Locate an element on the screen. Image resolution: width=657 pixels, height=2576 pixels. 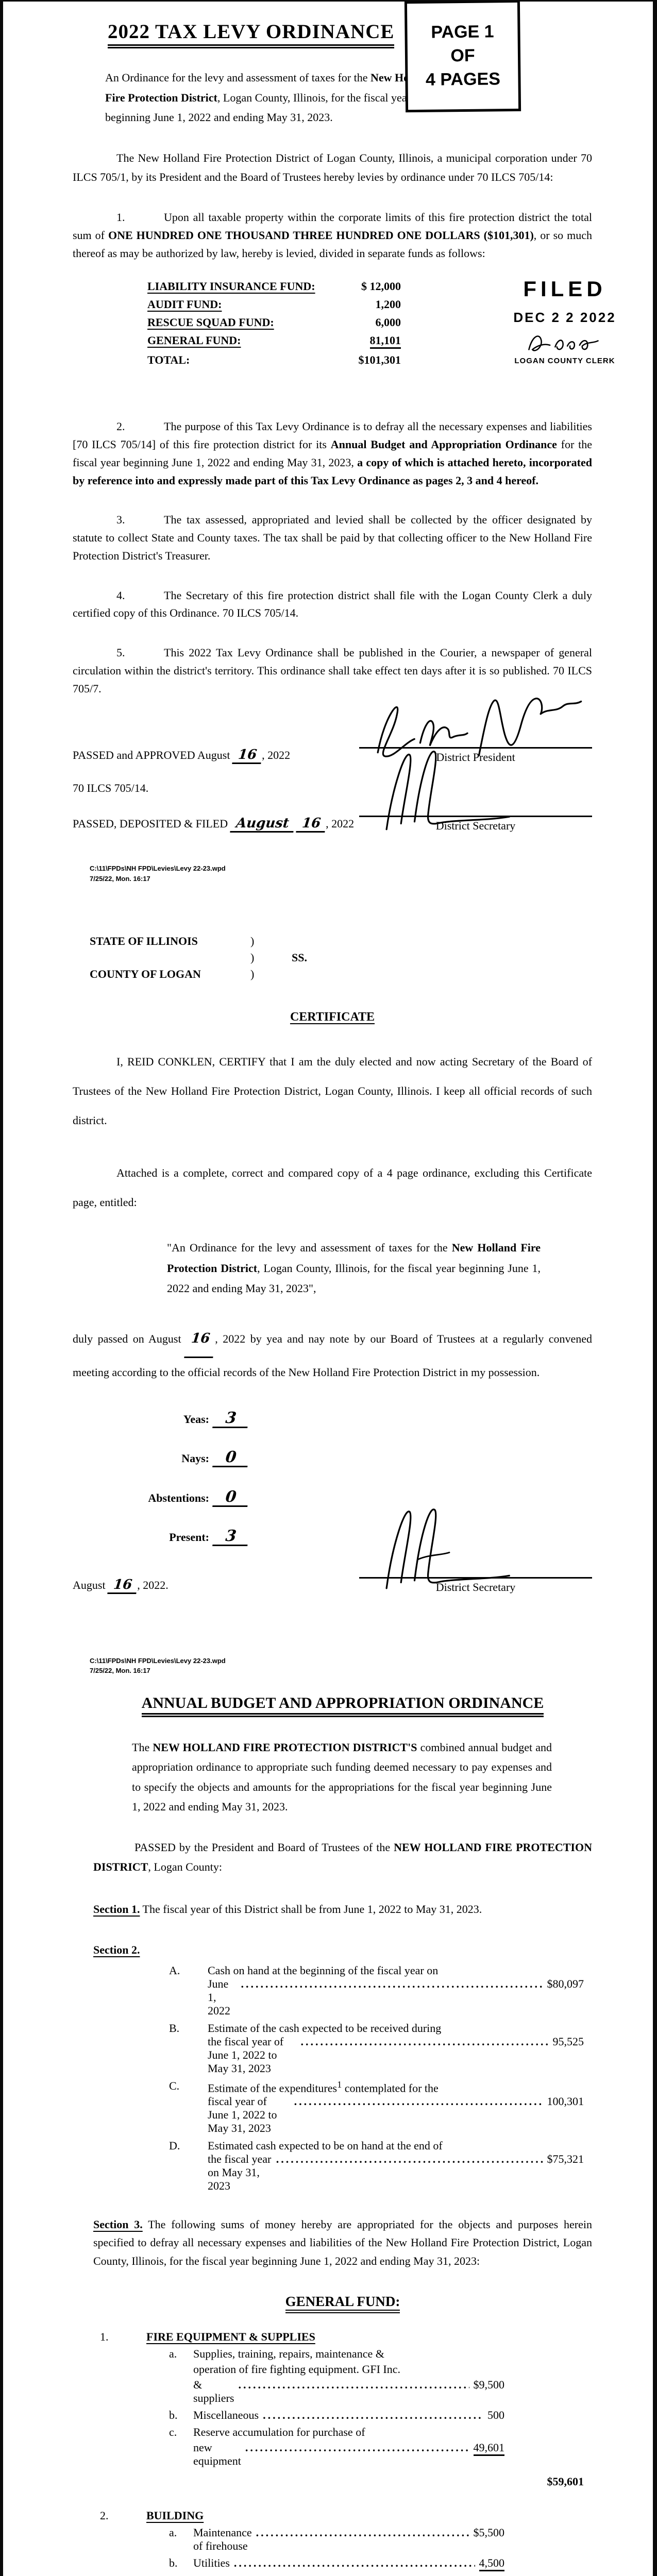
fund-amount: 81,101 is located at coordinates (385, 341).